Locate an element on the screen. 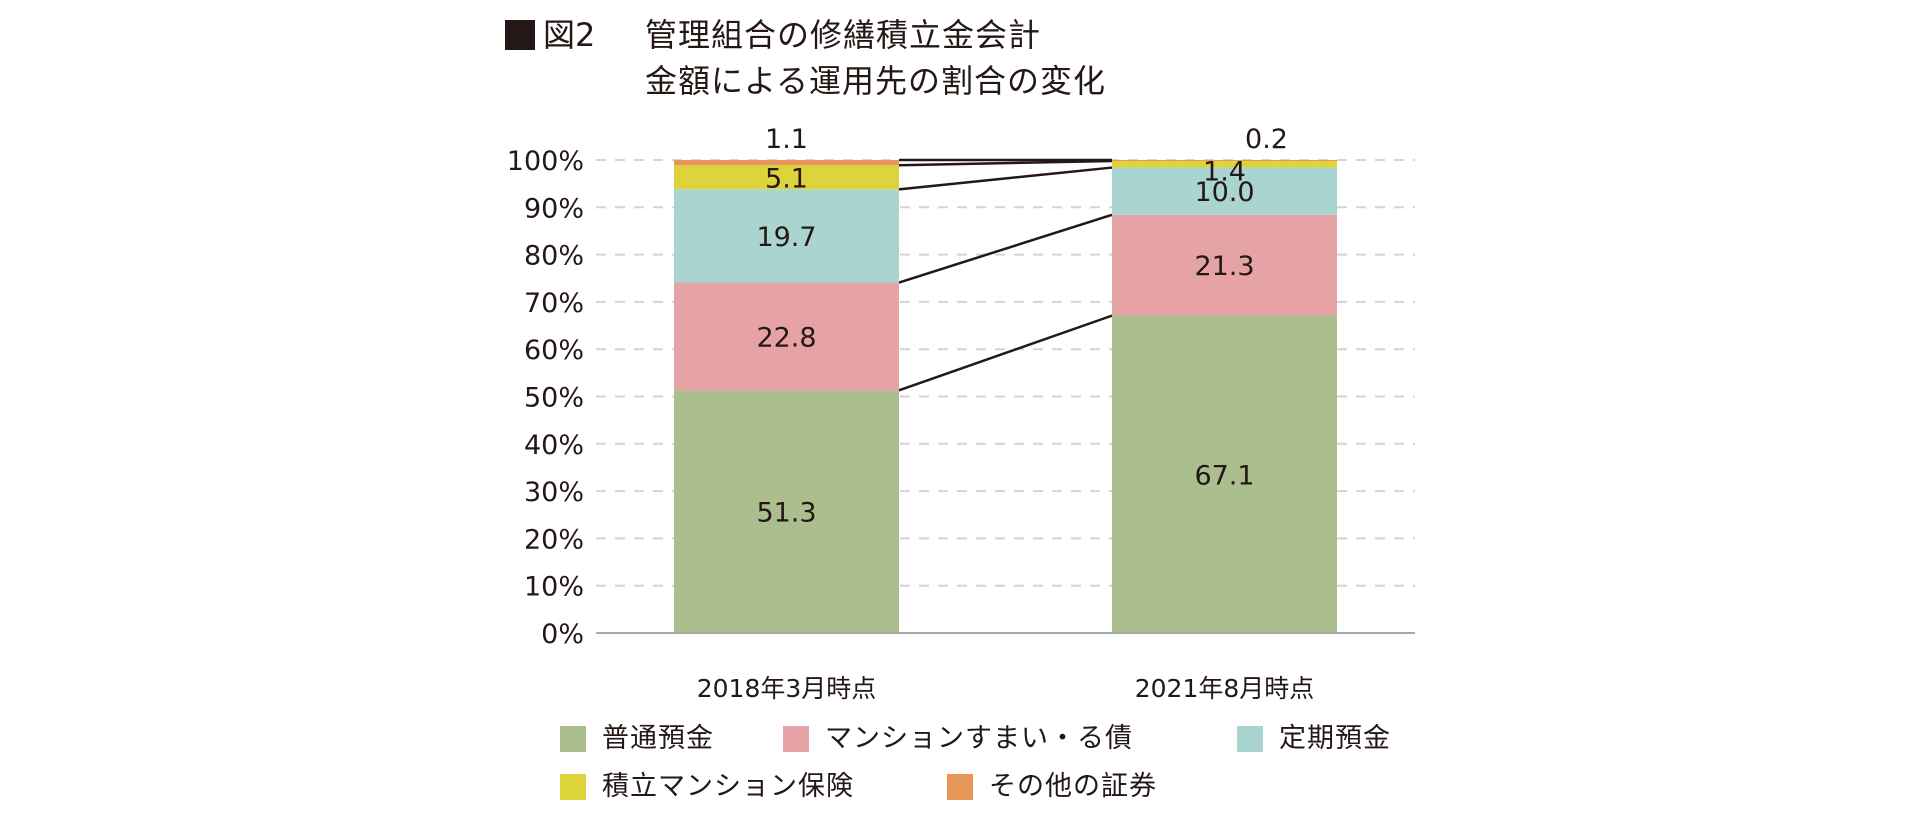 This screenshot has width=1920, height=827. y-tick-label: 20% is located at coordinates (554, 539).